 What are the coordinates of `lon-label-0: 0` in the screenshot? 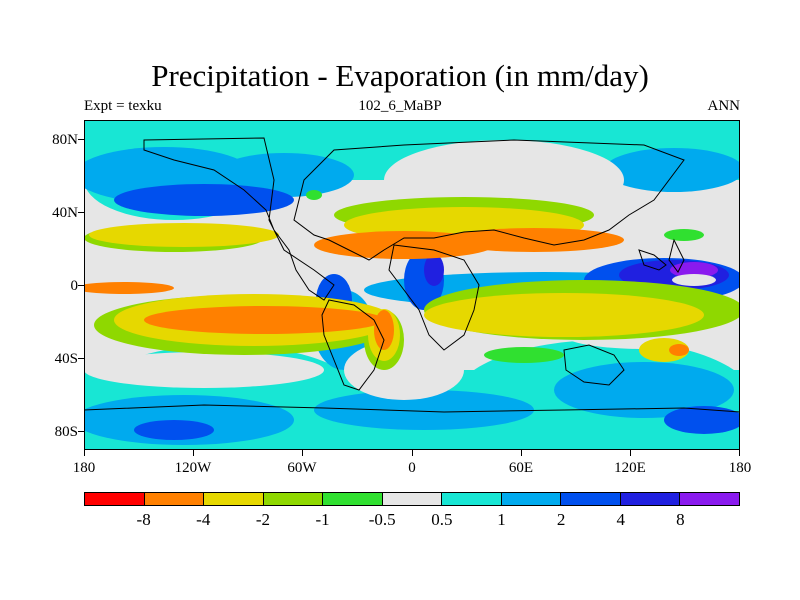 It's located at (412, 468).